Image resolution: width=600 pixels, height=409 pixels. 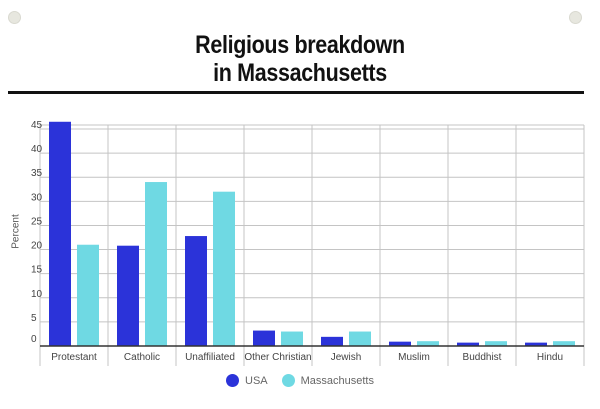 What do you see at coordinates (14, 17) in the screenshot?
I see `pin-icon-left` at bounding box center [14, 17].